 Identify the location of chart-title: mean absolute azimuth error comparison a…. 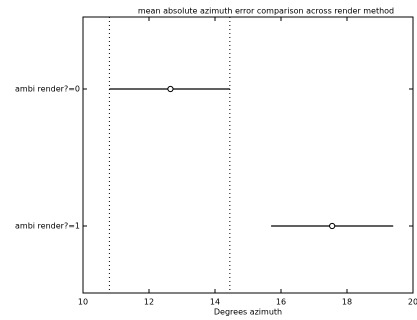
(266, 11).